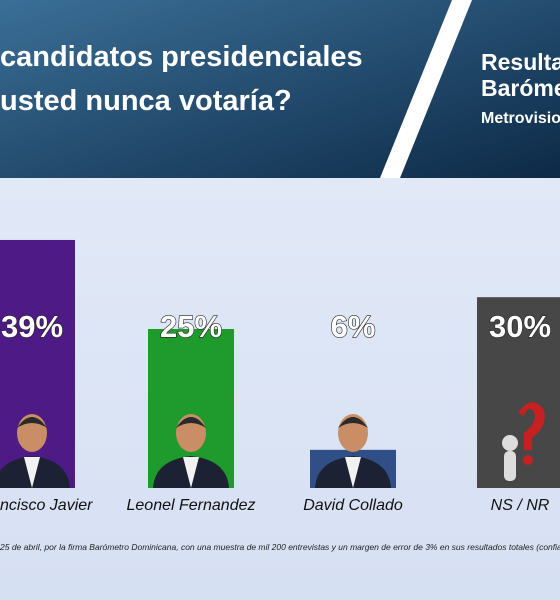 The width and height of the screenshot is (560, 600). I want to click on category-label: ncisco Javier, so click(46, 505).